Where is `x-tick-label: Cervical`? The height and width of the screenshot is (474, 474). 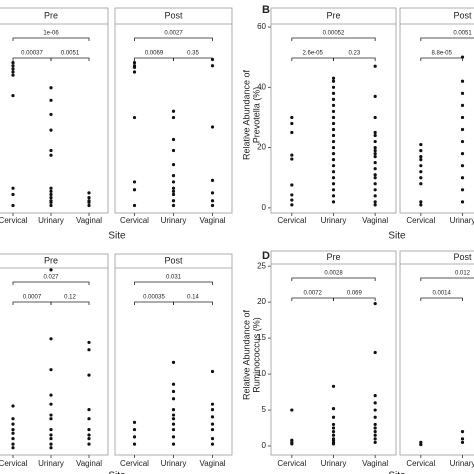
x-tick-label: Cervical is located at coordinates (14, 220).